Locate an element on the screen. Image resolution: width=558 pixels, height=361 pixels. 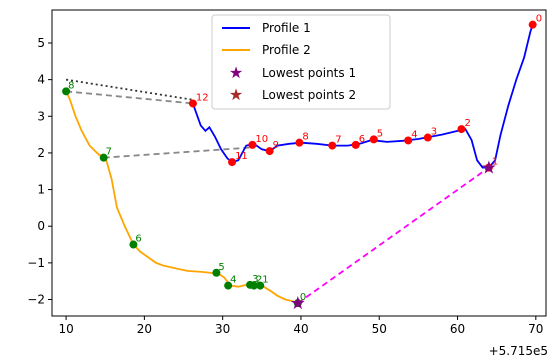
y-tick-label: 2 is located at coordinates (41, 153).